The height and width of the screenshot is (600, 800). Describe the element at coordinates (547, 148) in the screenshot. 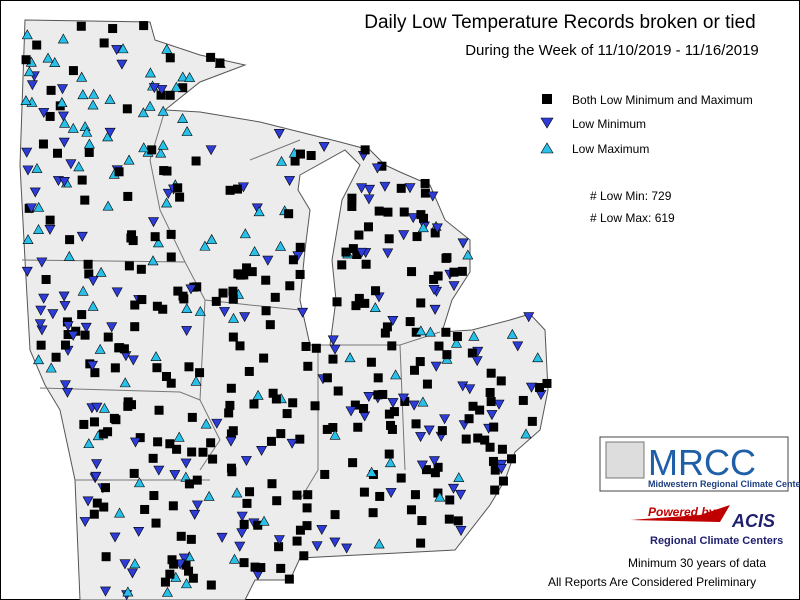

I see `legend-up-triangle` at that location.